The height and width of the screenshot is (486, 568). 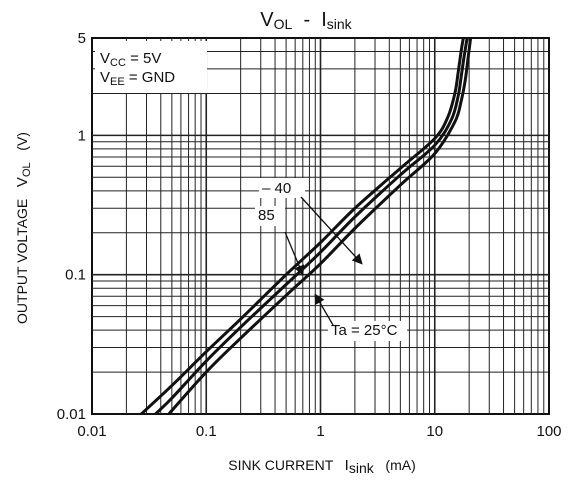 I want to click on conditions-box, so click(x=151, y=67).